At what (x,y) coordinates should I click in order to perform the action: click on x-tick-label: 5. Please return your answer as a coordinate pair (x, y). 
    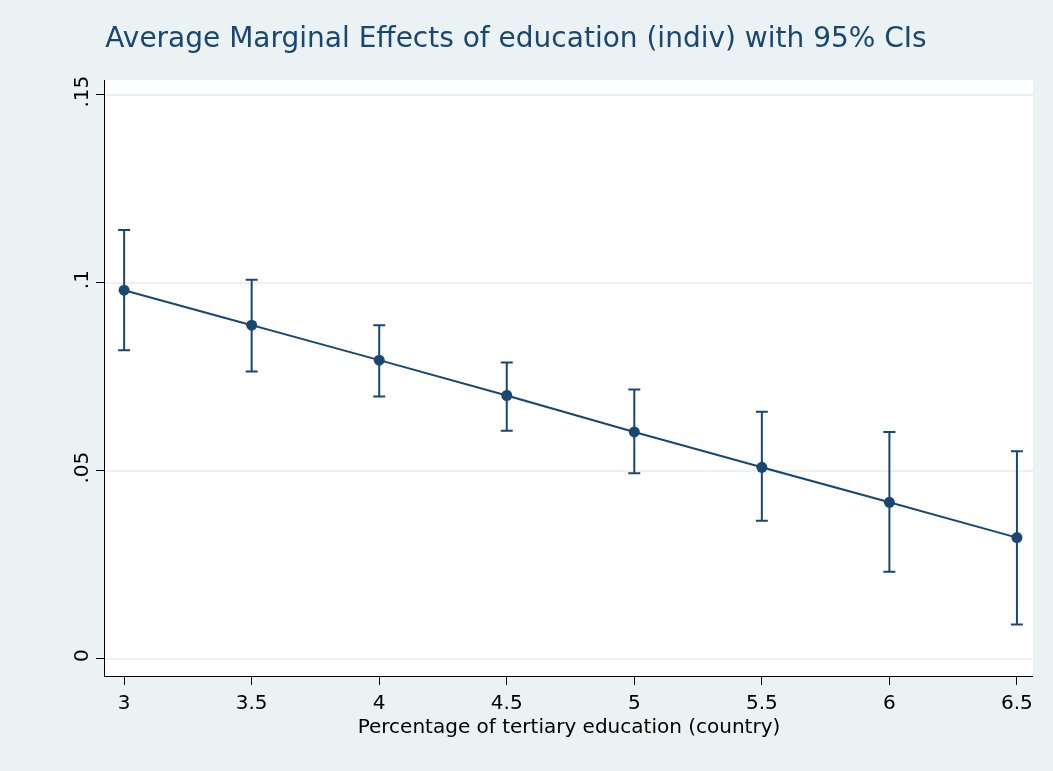
    Looking at the image, I should click on (634, 702).